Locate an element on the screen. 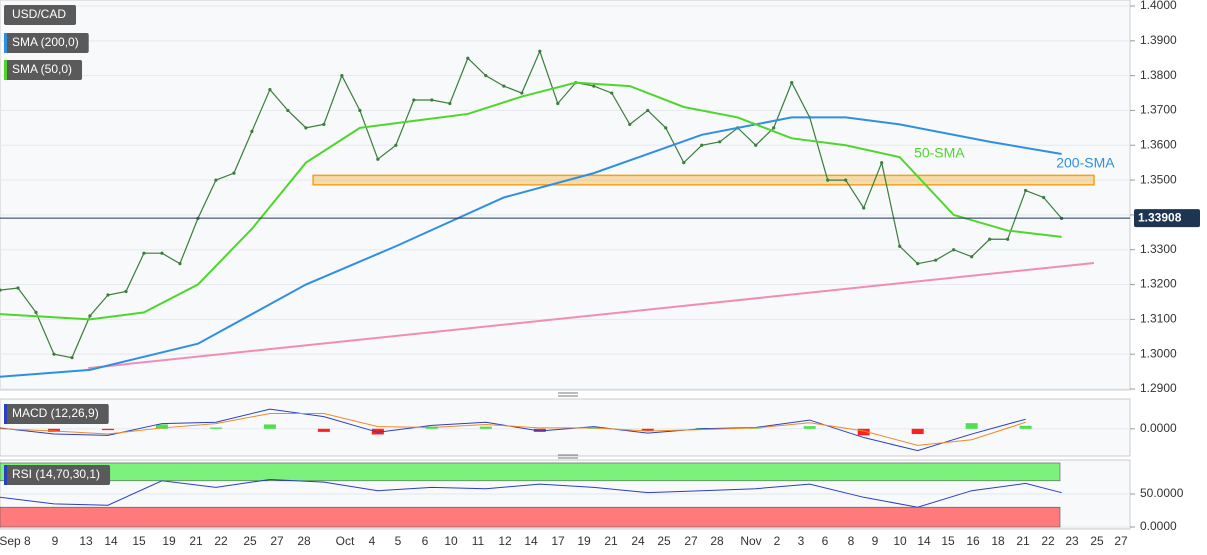 The image size is (1207, 555). last-price-tag is located at coordinates (1167, 218).